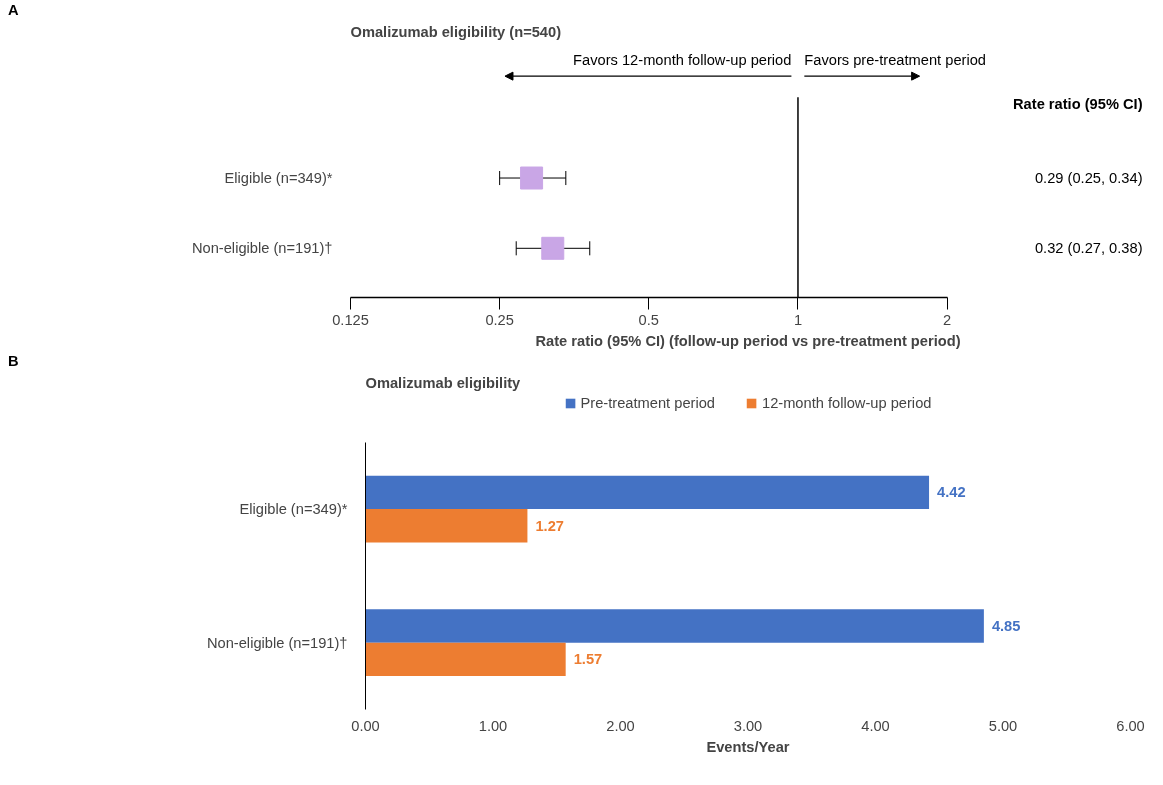  What do you see at coordinates (748, 746) in the screenshot?
I see `x-axis-title: Events/Year` at bounding box center [748, 746].